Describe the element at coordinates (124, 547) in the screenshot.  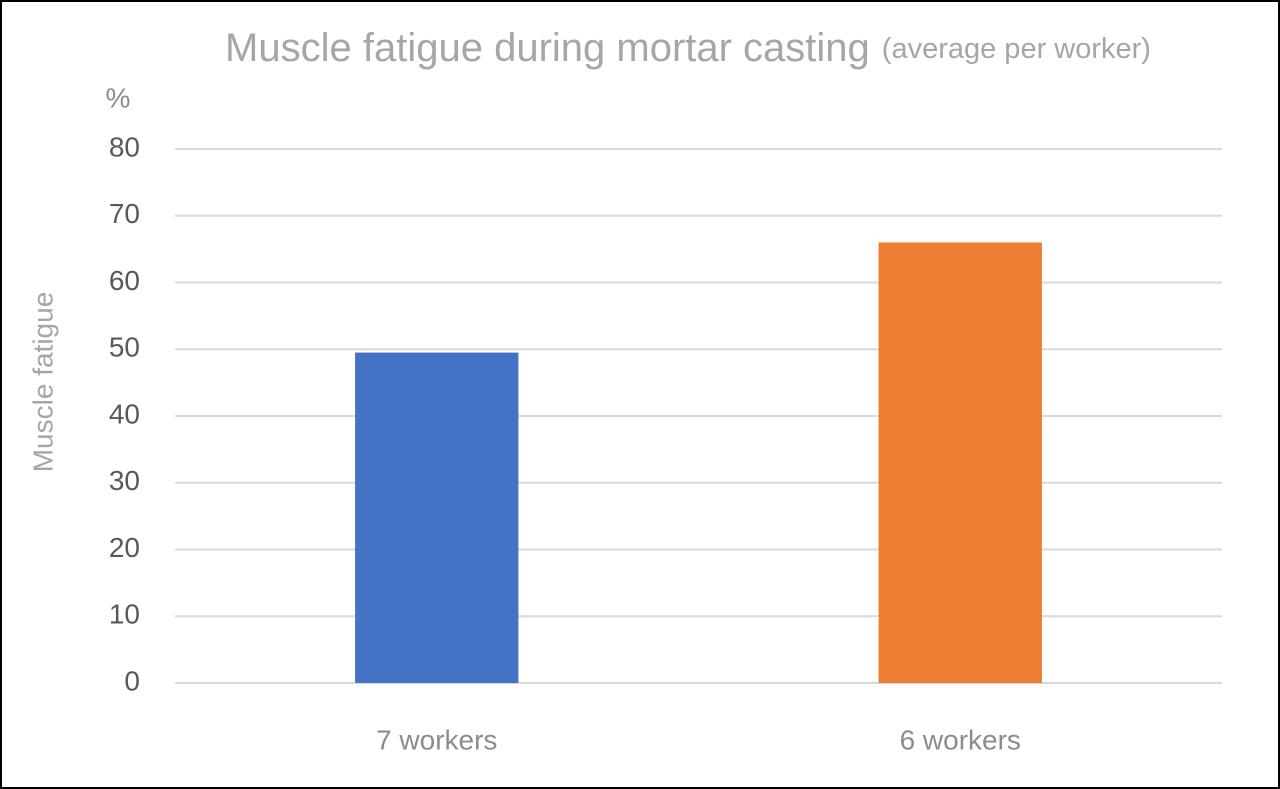
I see `y-tick-label: 20` at that location.